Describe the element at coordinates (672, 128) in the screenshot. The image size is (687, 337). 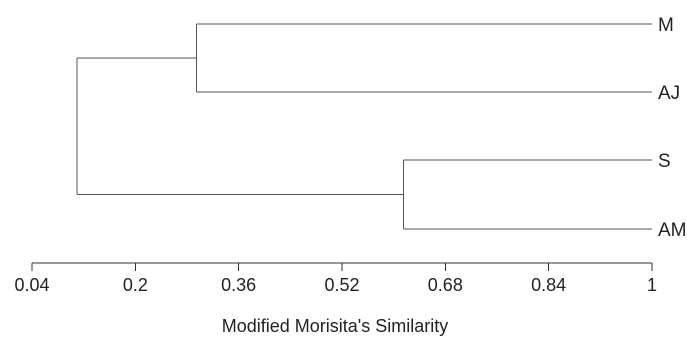
I see `leaf-labels: M AJ S AM` at that location.